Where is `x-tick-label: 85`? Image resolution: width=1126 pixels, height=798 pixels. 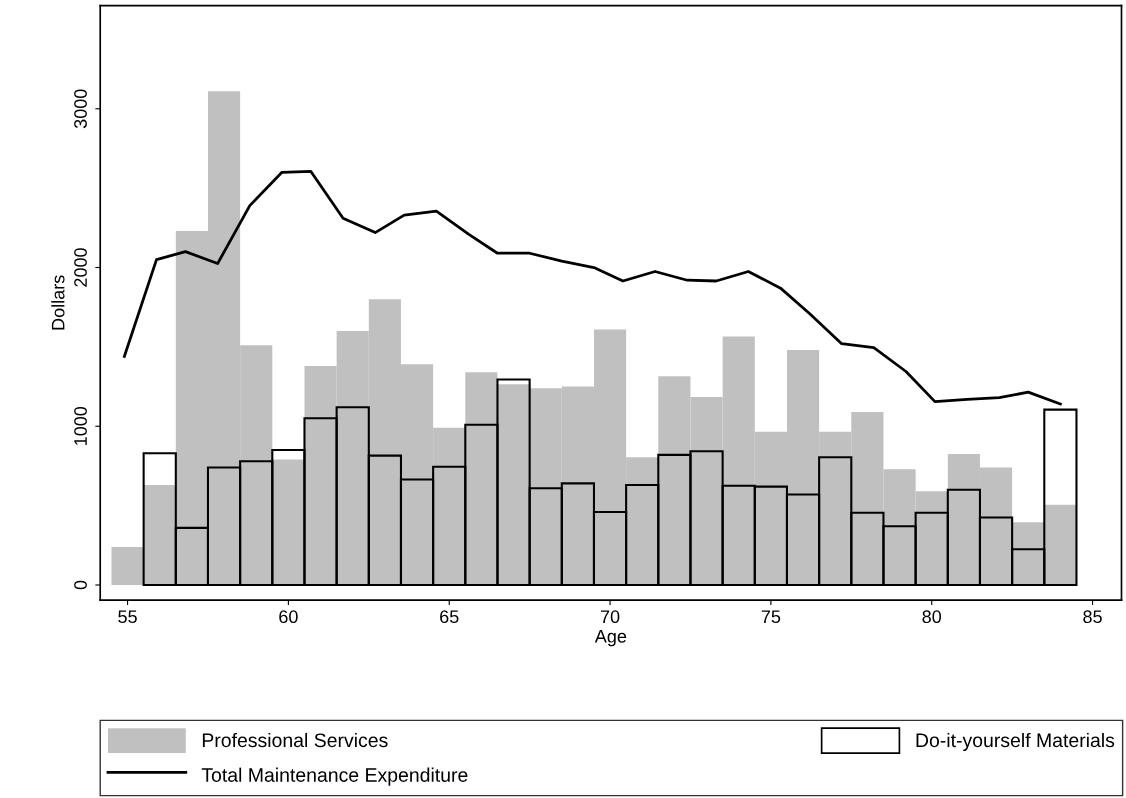 x-tick-label: 85 is located at coordinates (1092, 617).